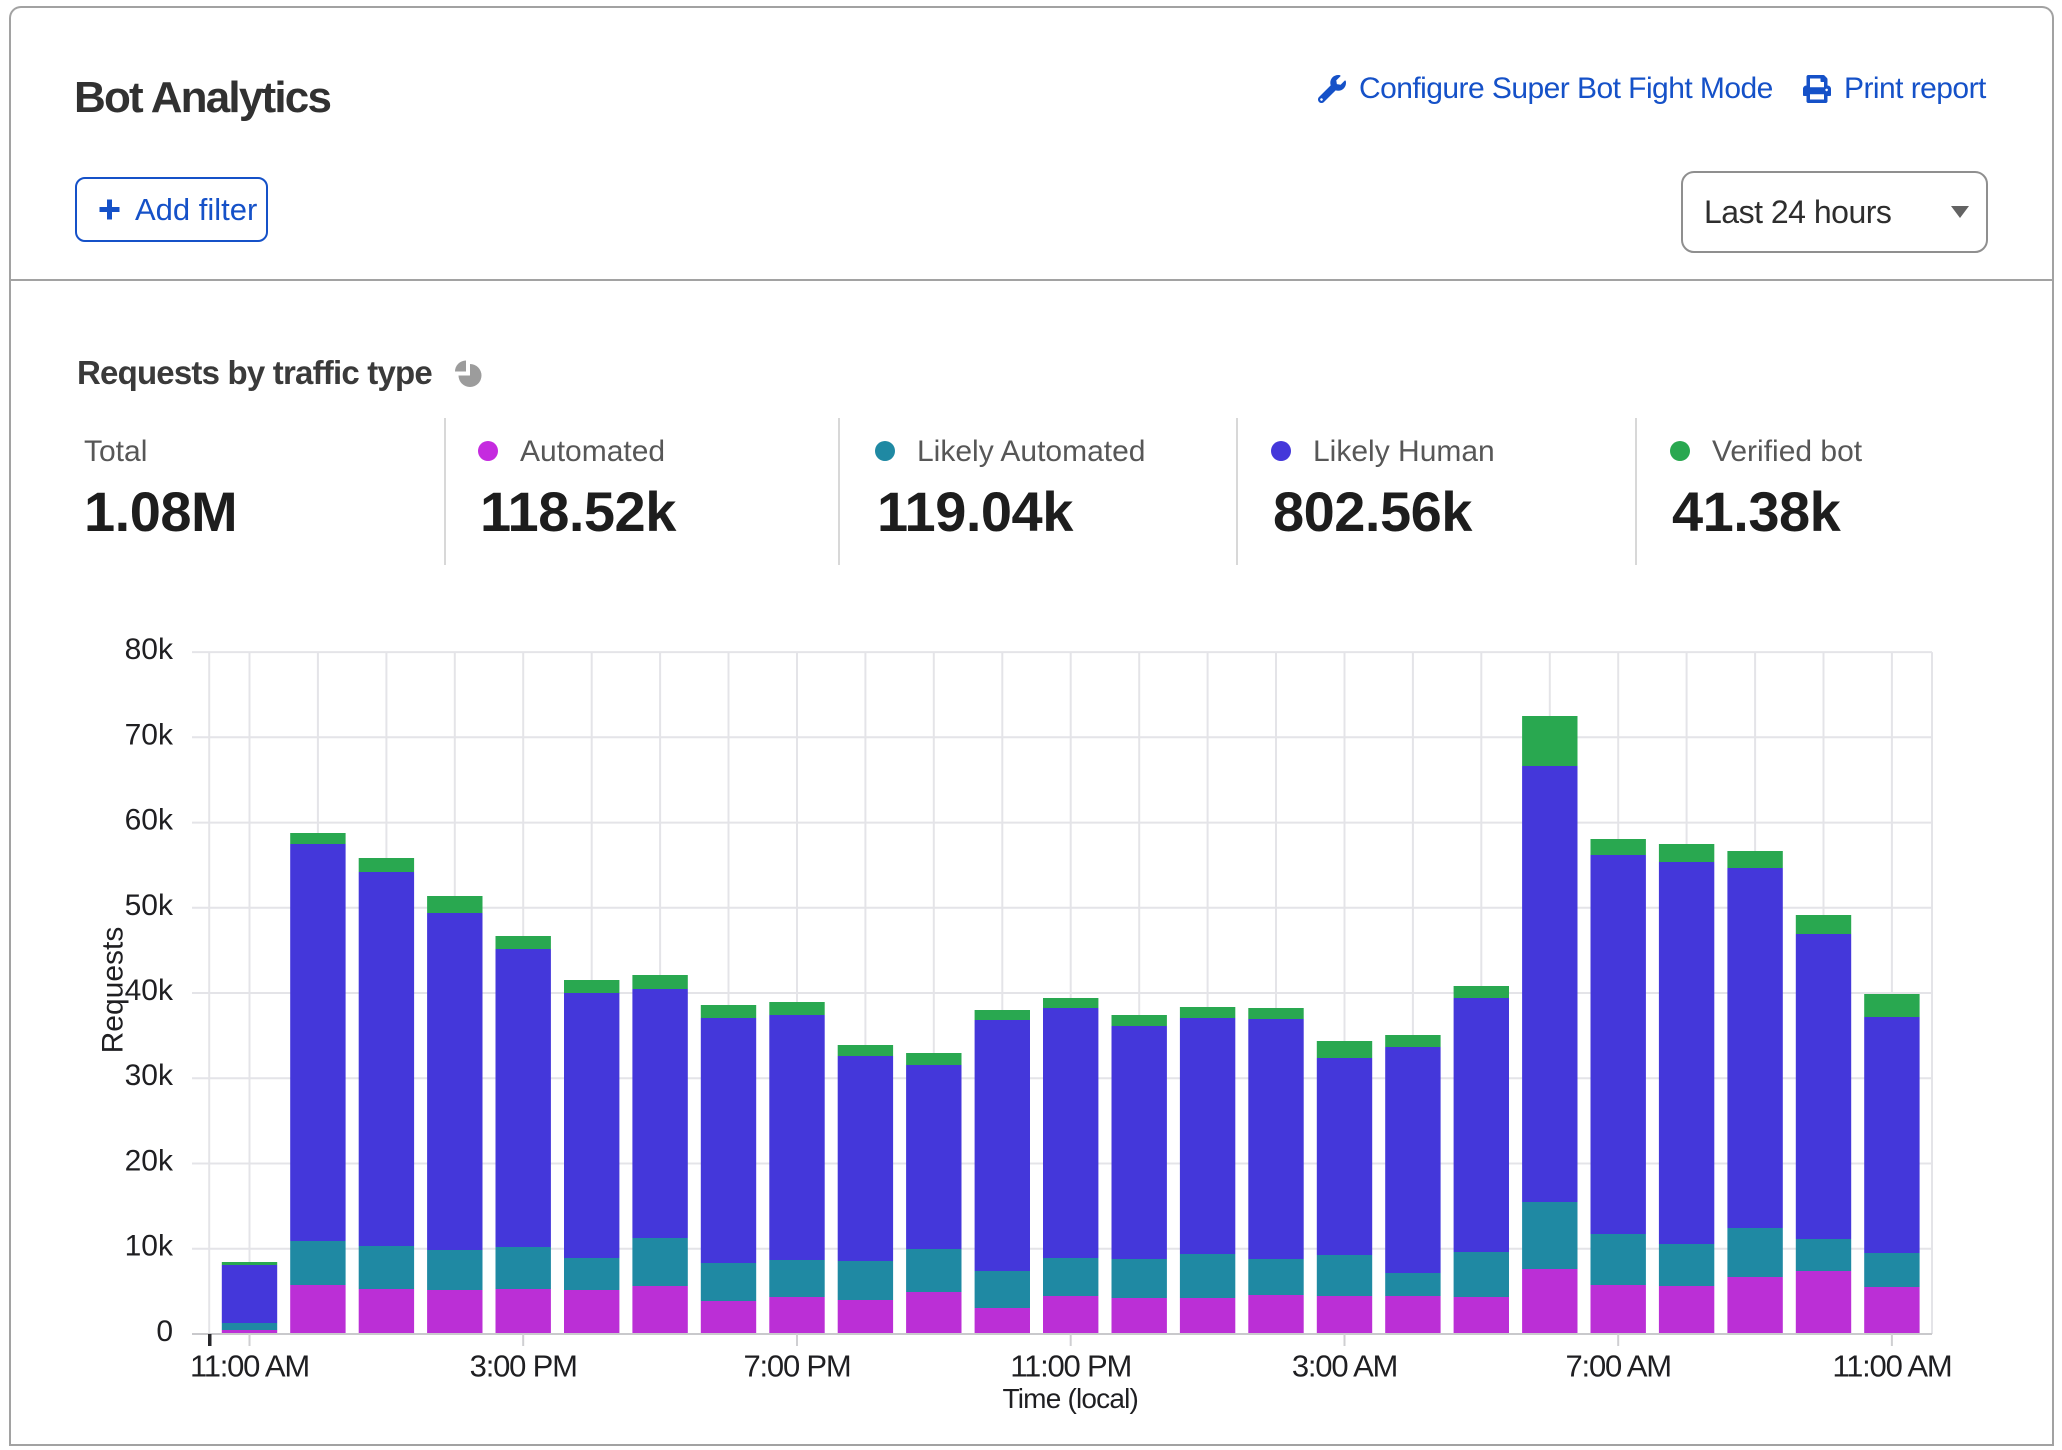 The width and height of the screenshot is (2062, 1450). What do you see at coordinates (149, 1161) in the screenshot?
I see `svg-text: 20k` at bounding box center [149, 1161].